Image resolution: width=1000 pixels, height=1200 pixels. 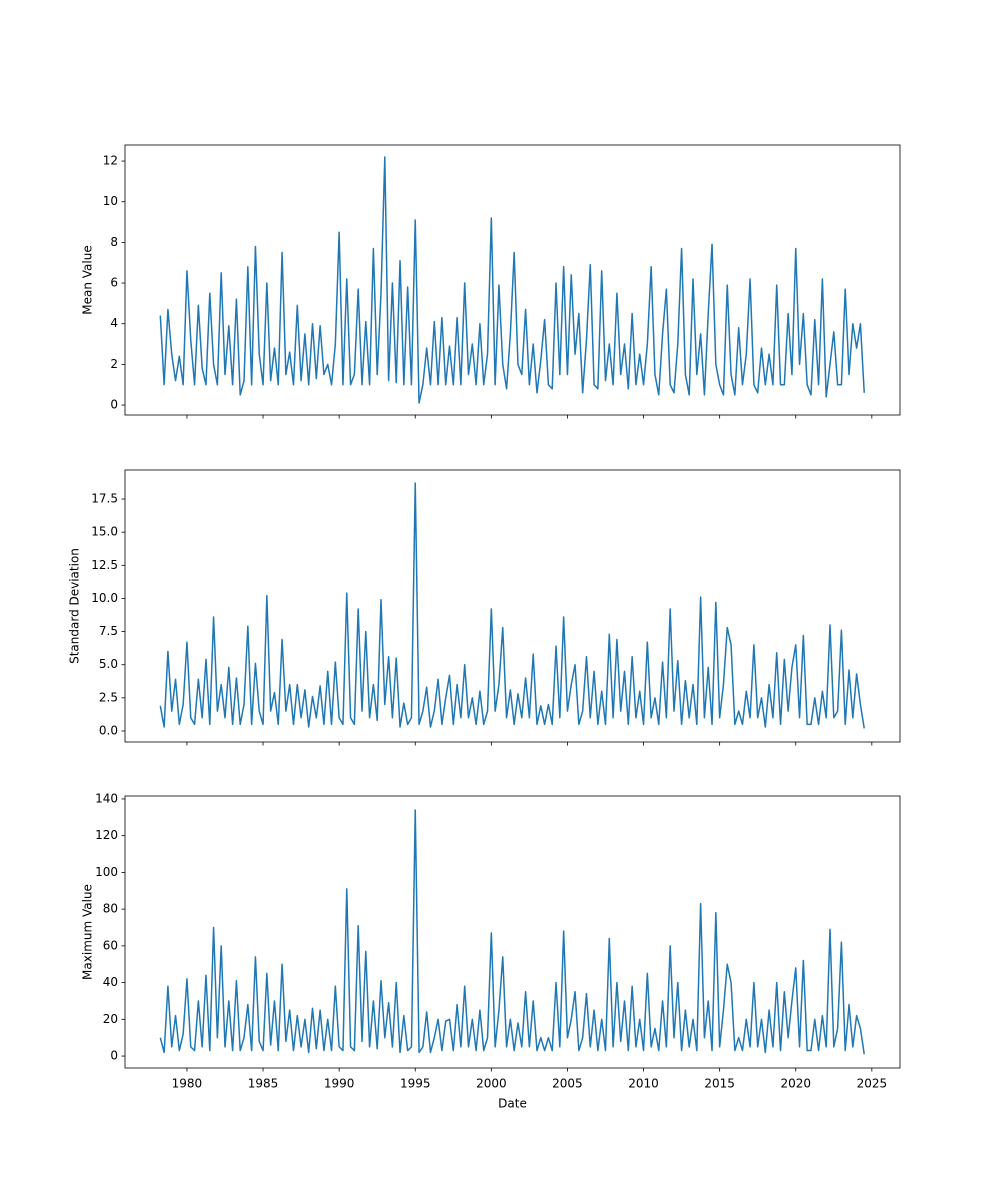 What do you see at coordinates (110, 201) in the screenshot?
I see `y-tick-label: 10` at bounding box center [110, 201].